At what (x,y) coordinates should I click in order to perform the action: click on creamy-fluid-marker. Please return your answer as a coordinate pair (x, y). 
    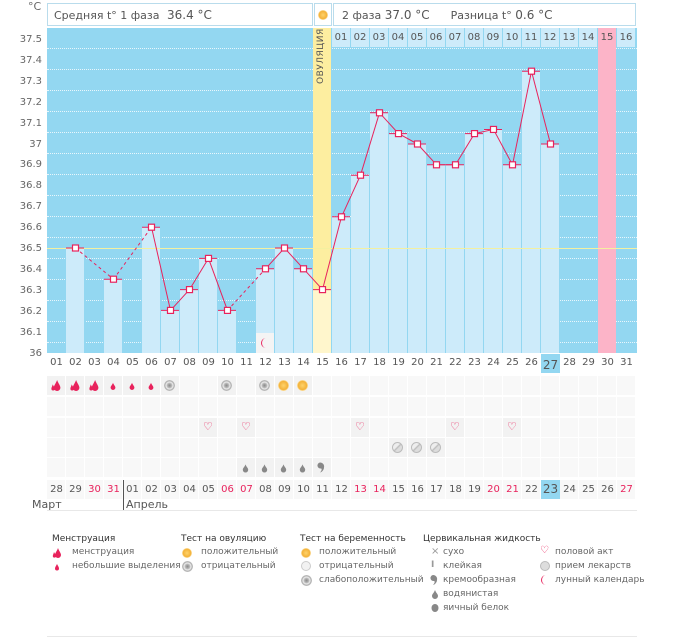
    Looking at the image, I should click on (322, 467).